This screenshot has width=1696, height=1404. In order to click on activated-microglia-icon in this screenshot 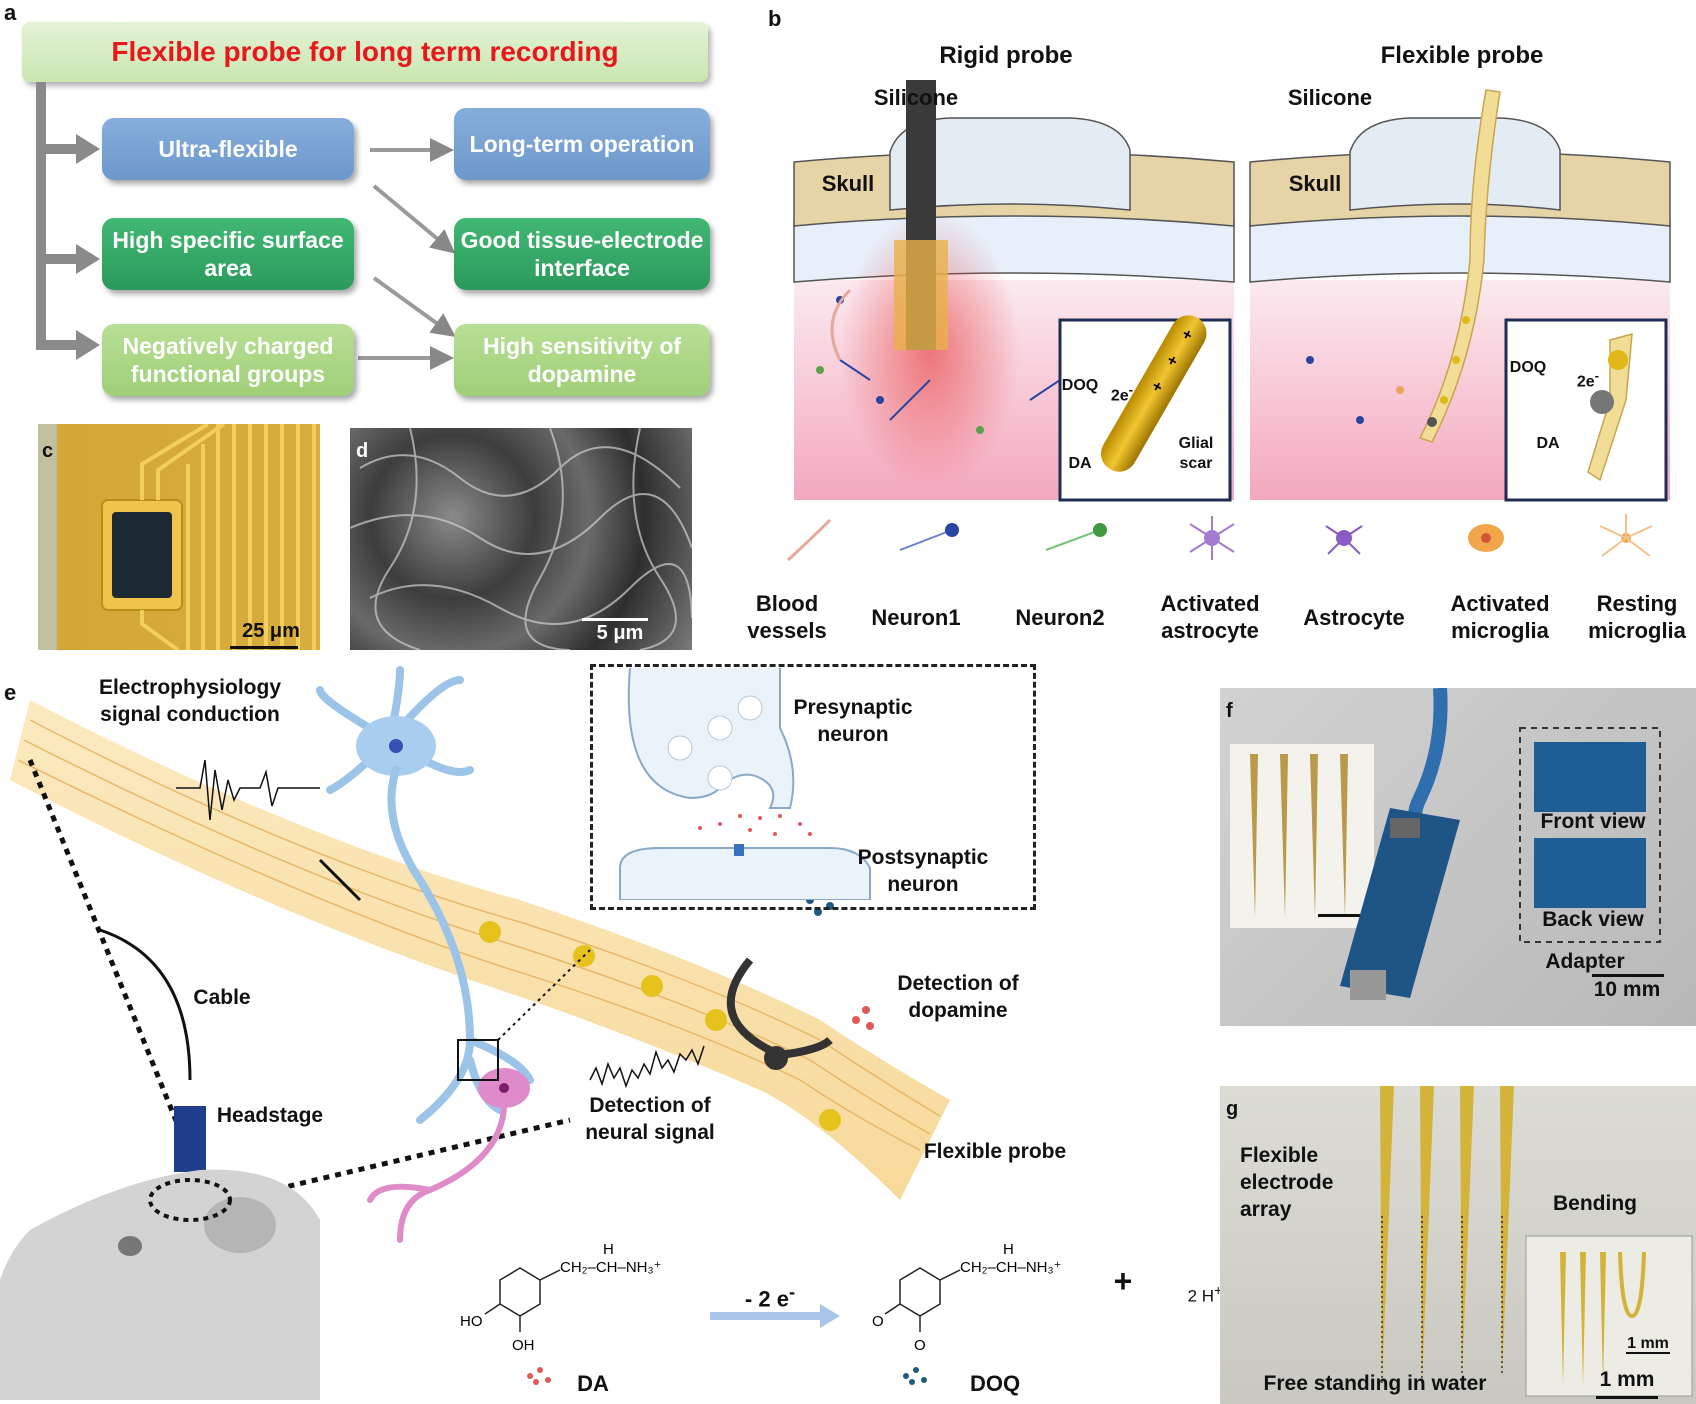, I will do `click(1486, 538)`.